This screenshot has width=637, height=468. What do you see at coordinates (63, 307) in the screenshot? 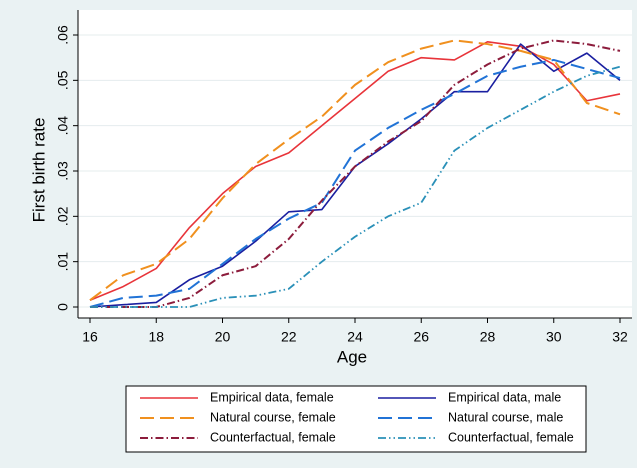
I see `y-tick-label: 0` at bounding box center [63, 307].